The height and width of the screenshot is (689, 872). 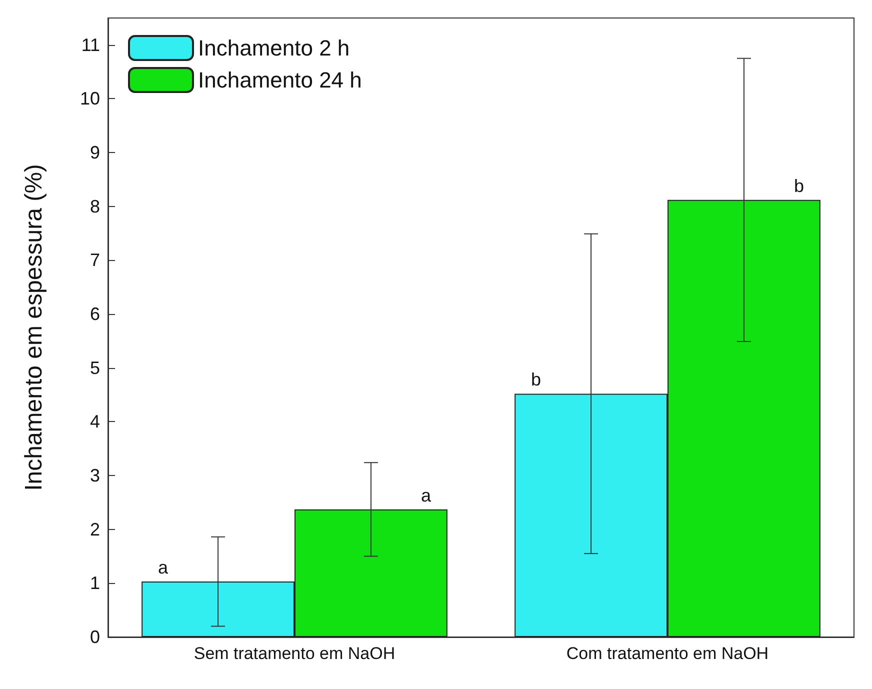 What do you see at coordinates (95, 152) in the screenshot?
I see `y-tick-label: 9` at bounding box center [95, 152].